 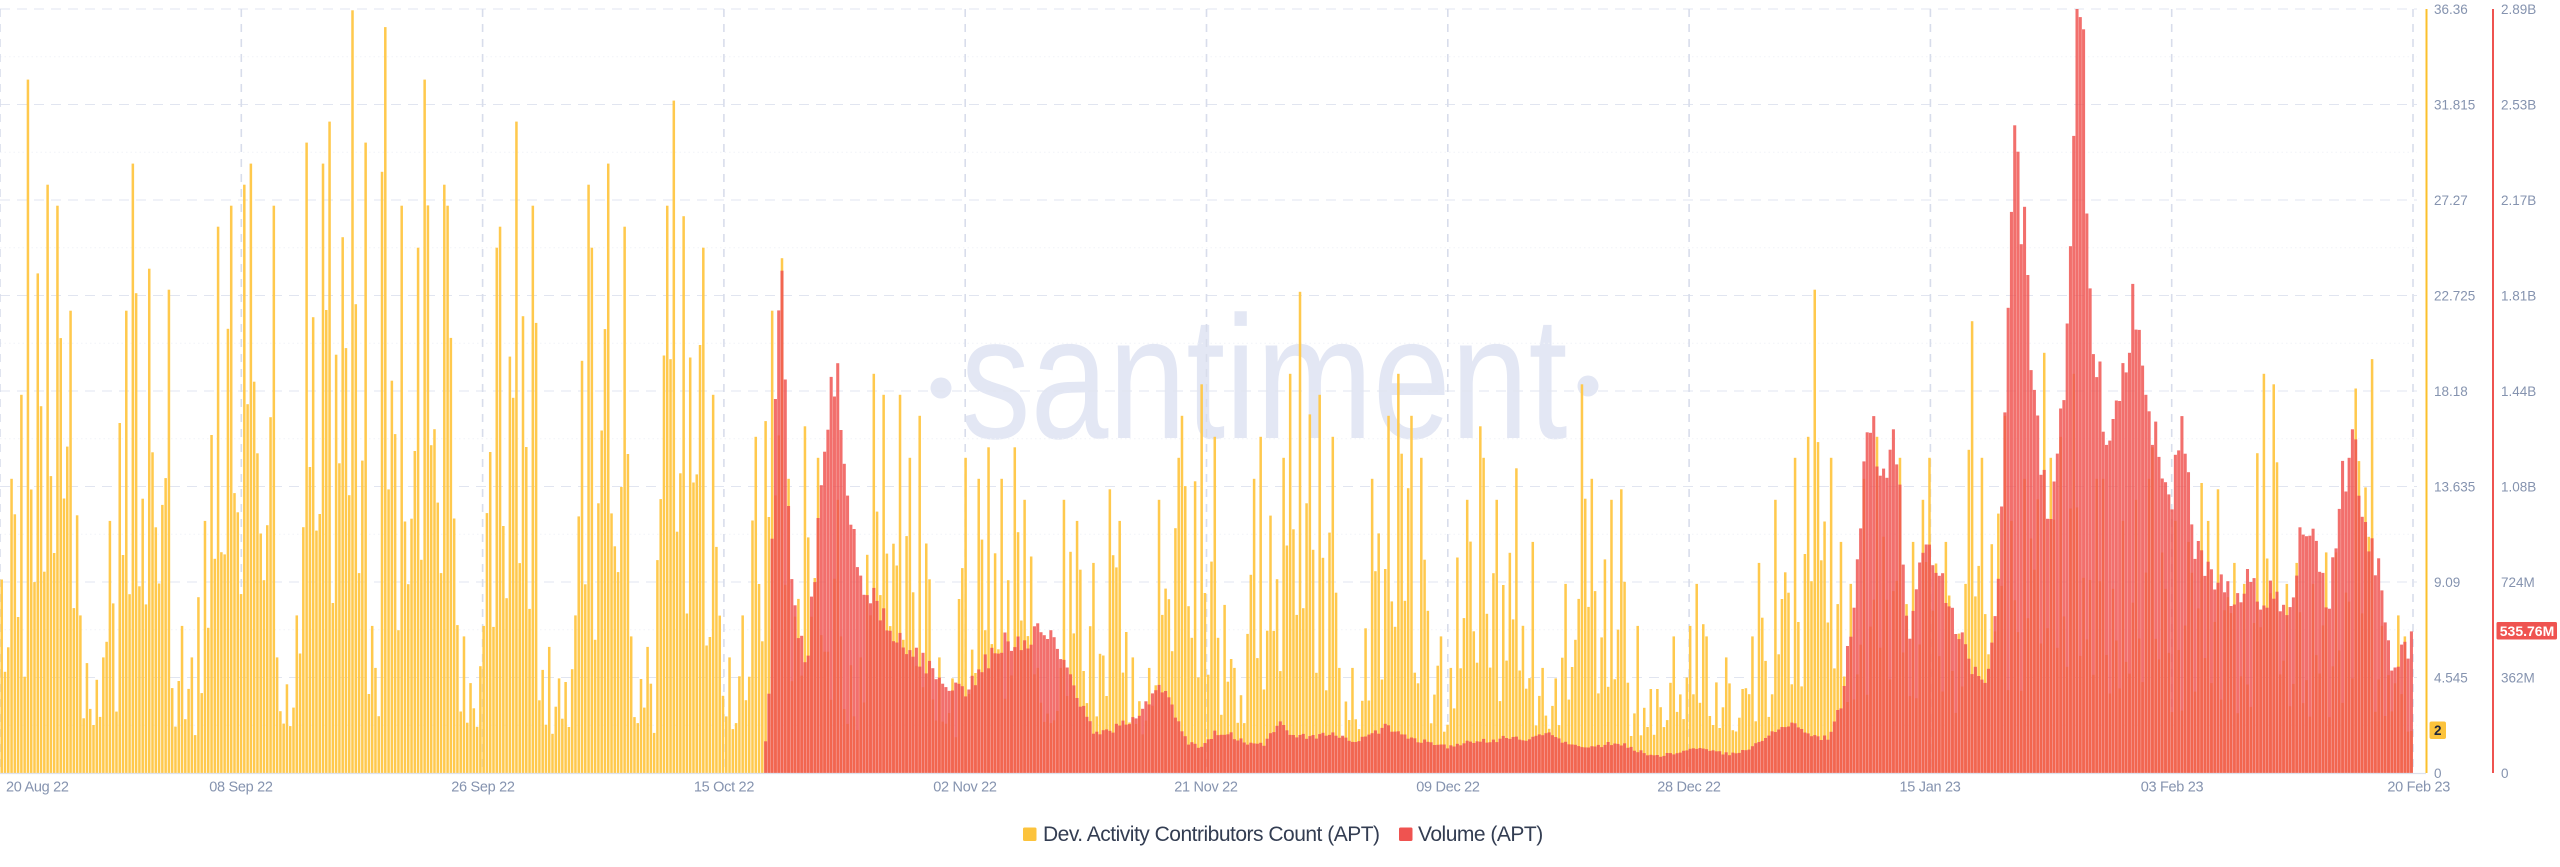 What do you see at coordinates (965, 788) in the screenshot?
I see `svg-text: 02 Nov 22` at bounding box center [965, 788].